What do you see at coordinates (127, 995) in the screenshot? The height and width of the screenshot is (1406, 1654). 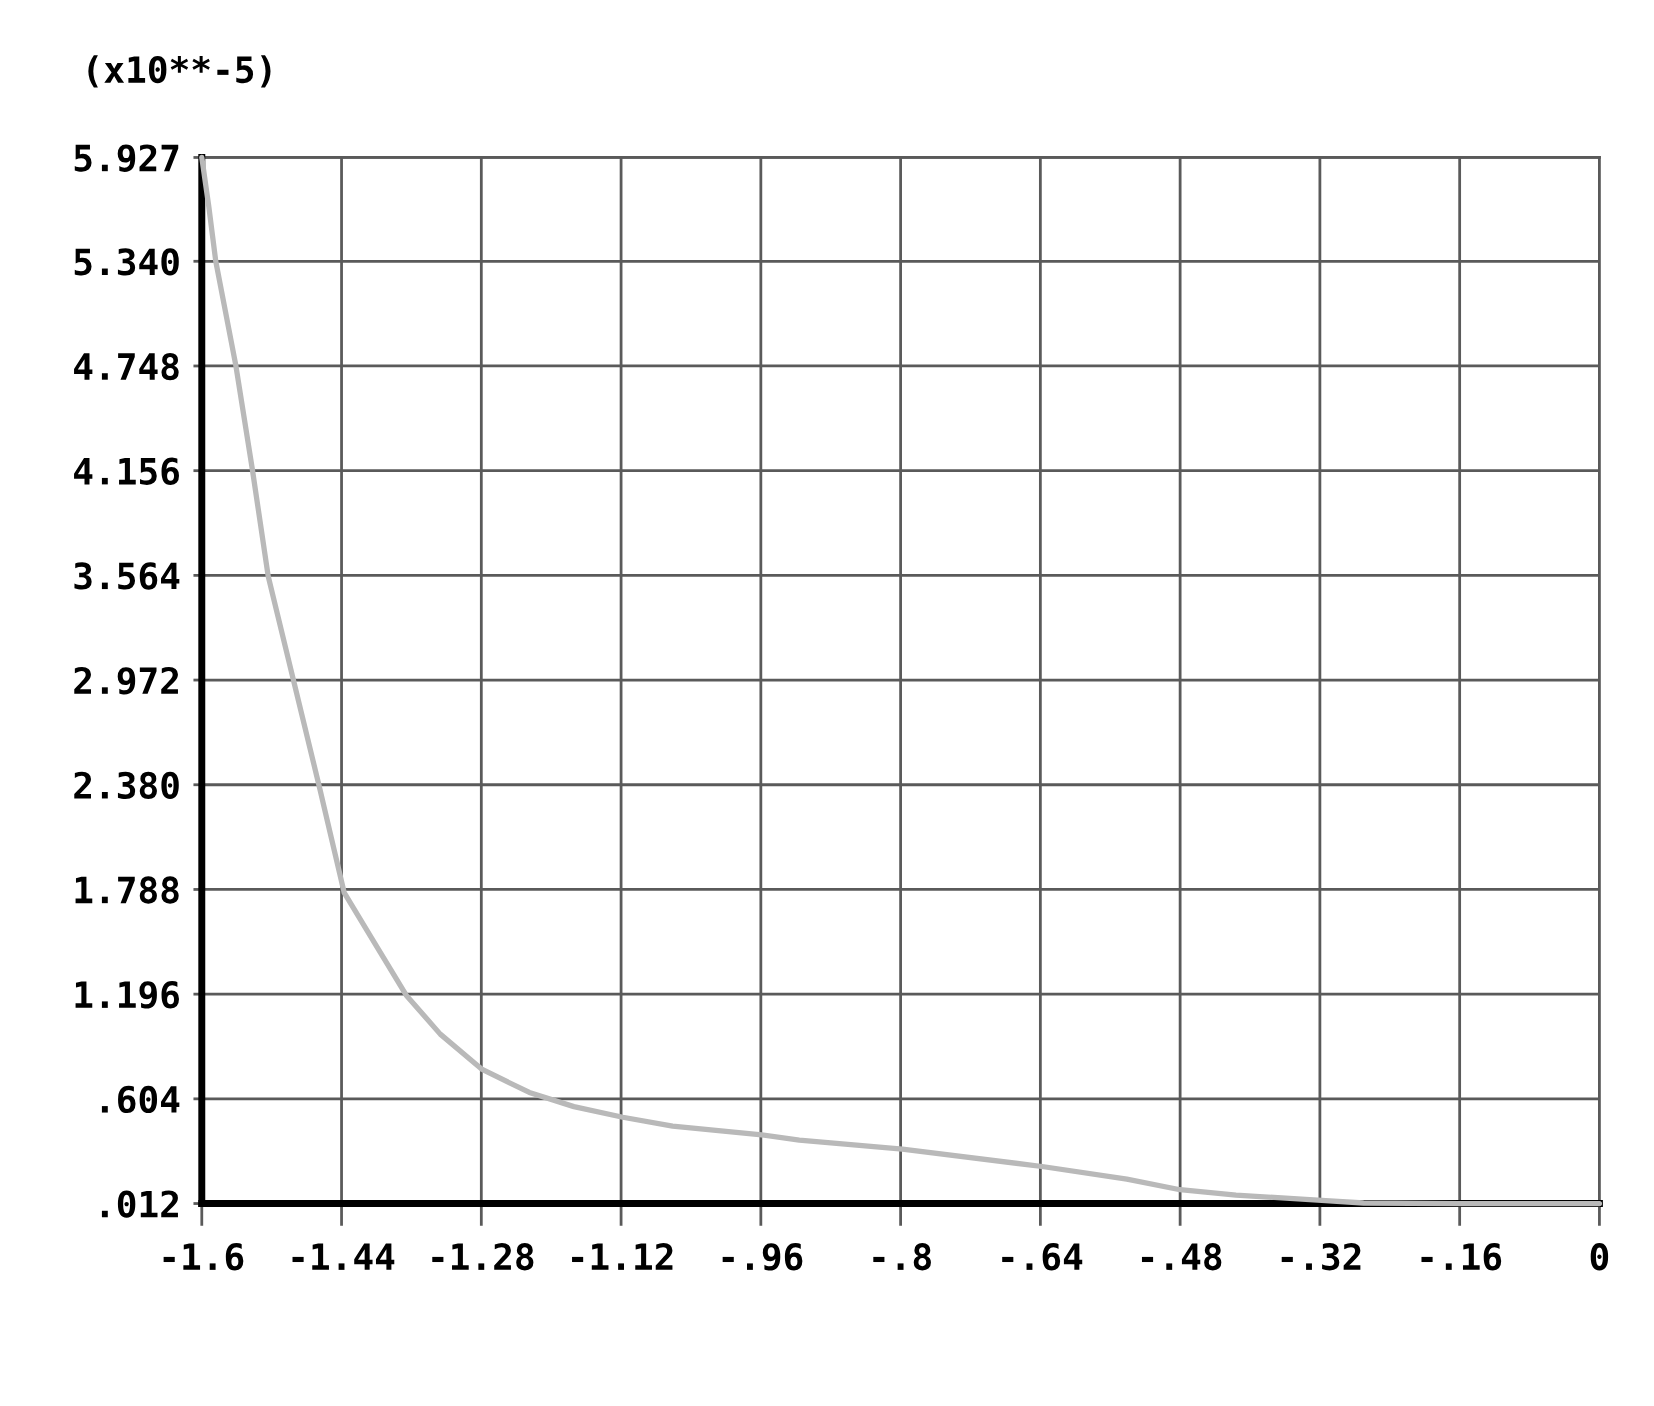 I see `y-tick-label: 1.196` at bounding box center [127, 995].